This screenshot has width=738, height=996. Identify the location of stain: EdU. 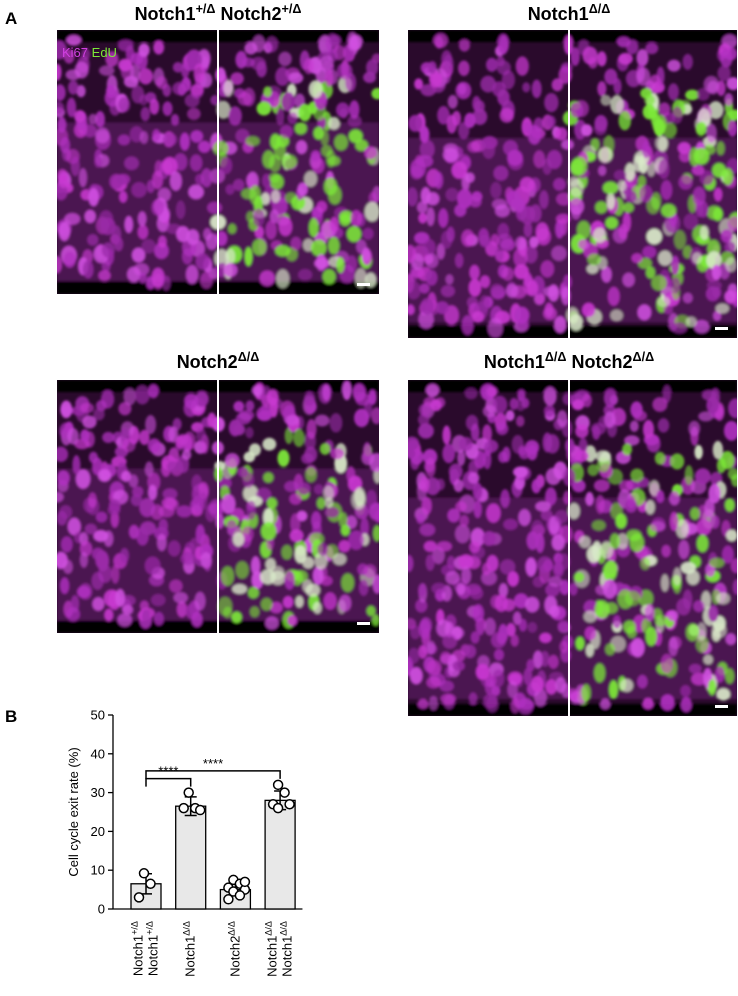
(104, 52).